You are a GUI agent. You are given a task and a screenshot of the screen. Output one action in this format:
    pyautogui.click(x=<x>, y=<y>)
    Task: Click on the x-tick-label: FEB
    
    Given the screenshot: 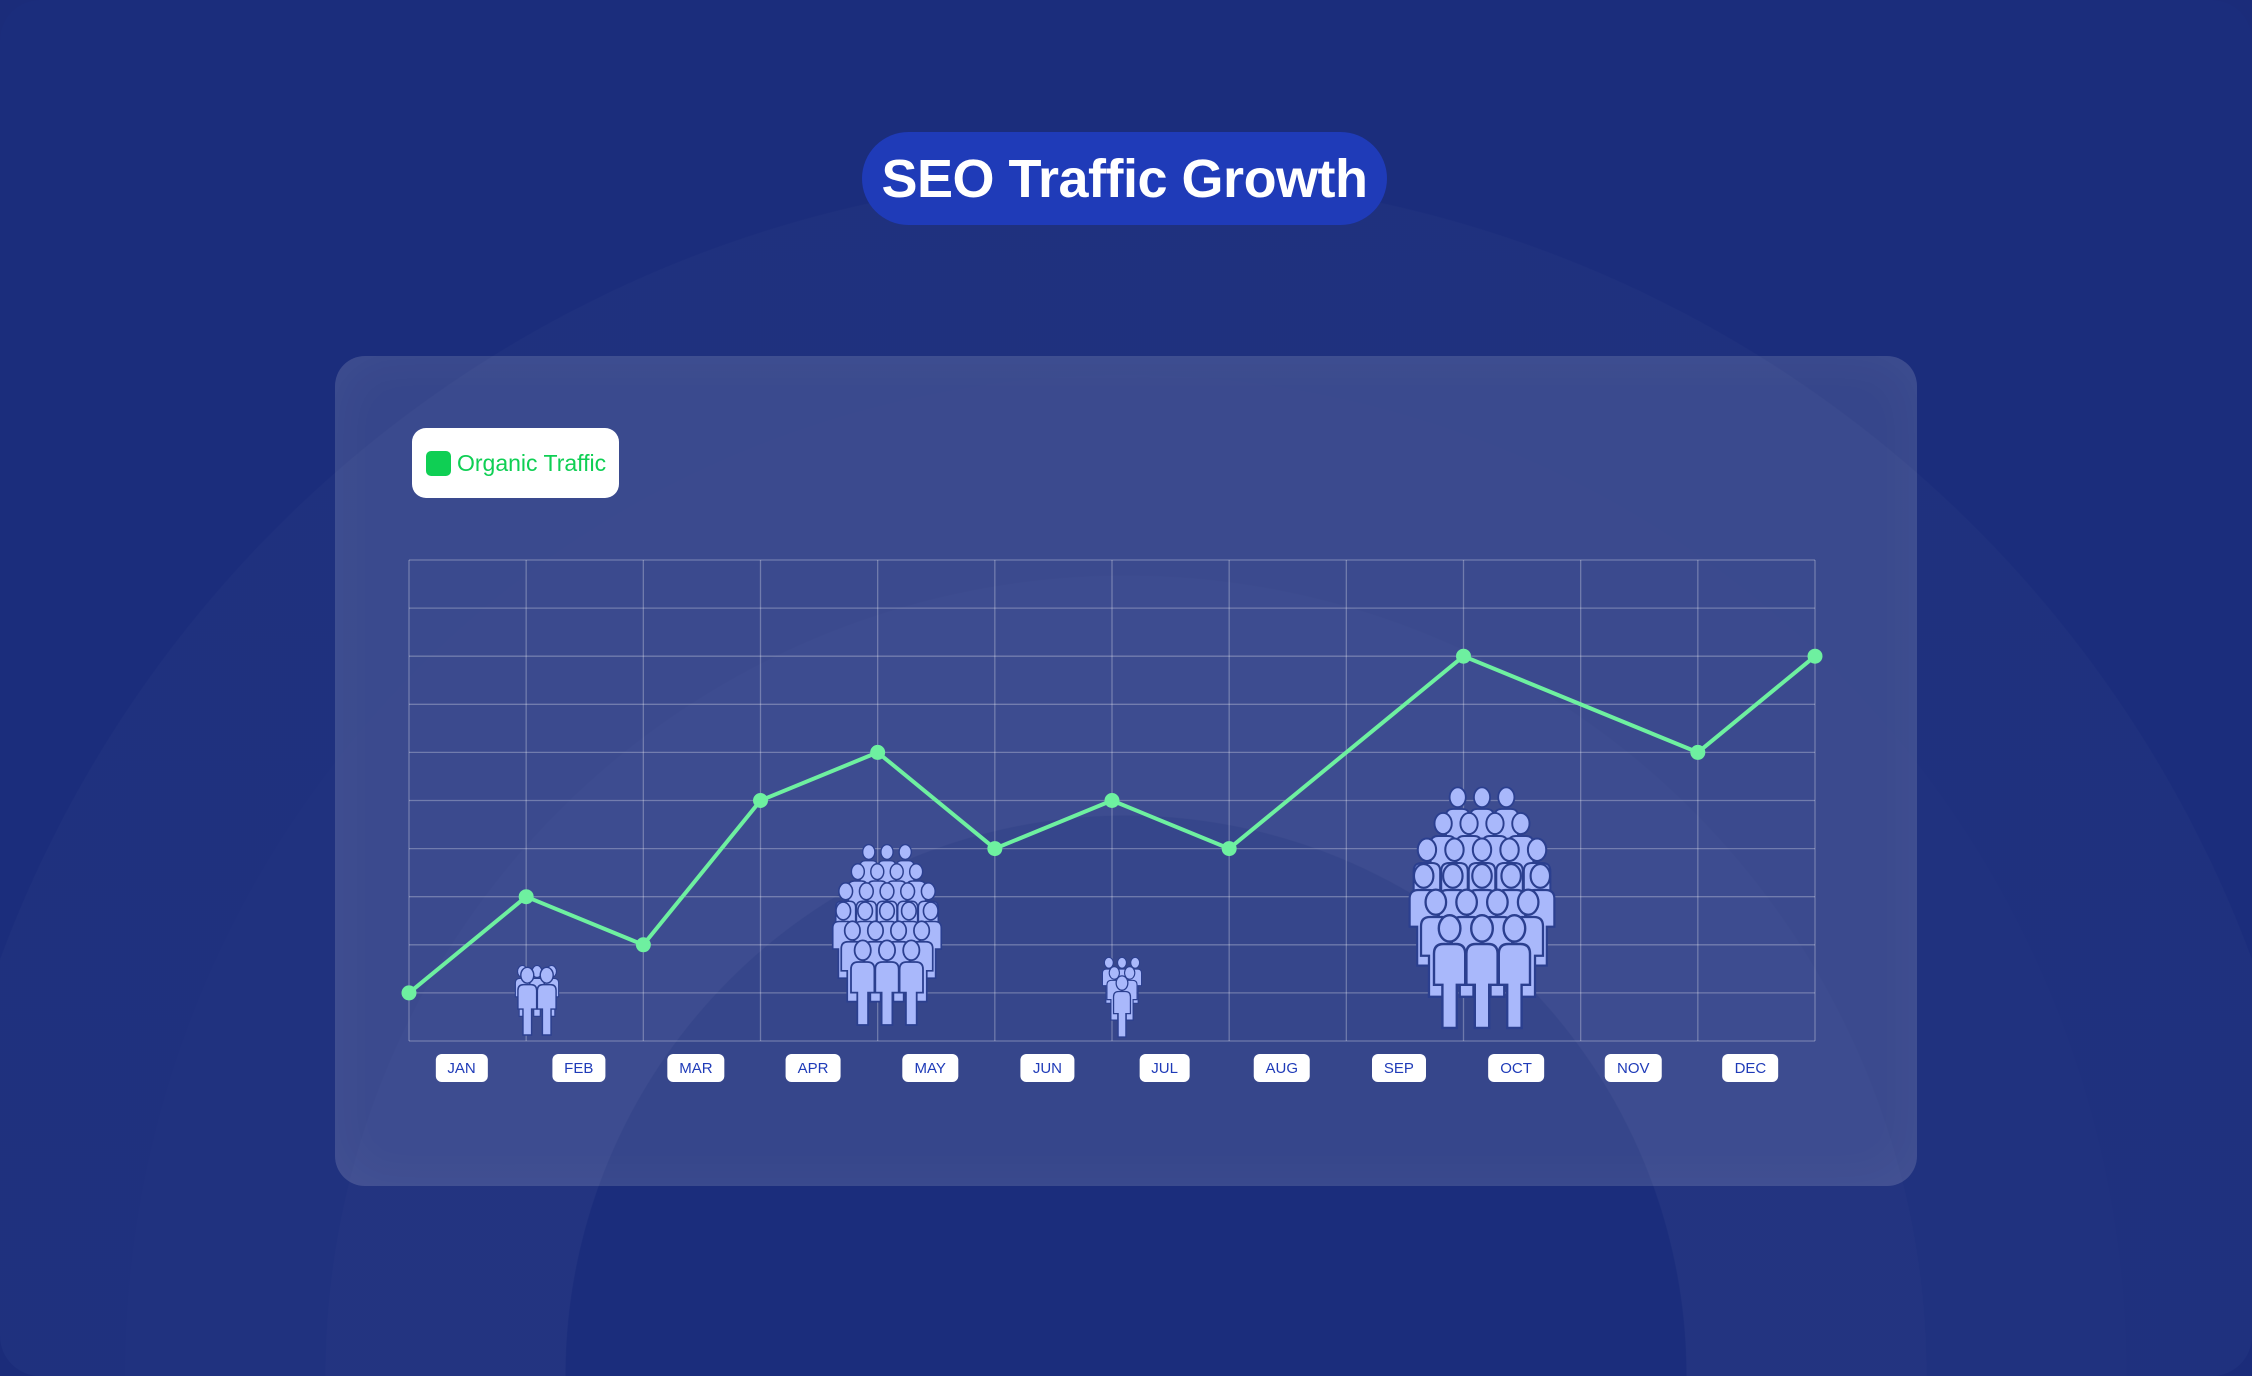 What is the action you would take?
    pyautogui.click(x=579, y=1068)
    